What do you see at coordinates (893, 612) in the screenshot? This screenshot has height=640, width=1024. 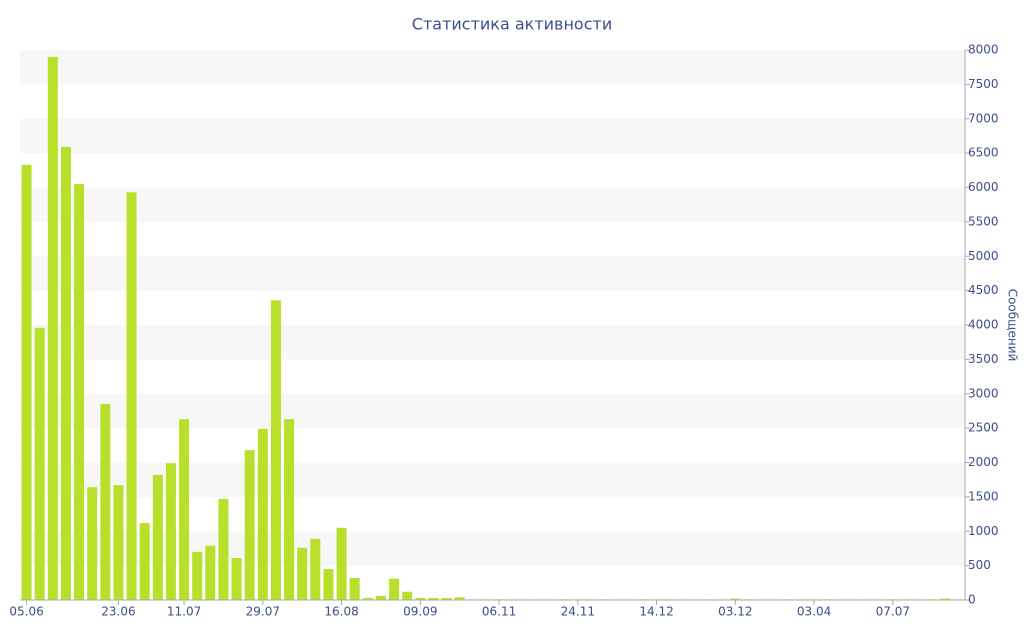 I see `x-tick-label: 07.07` at bounding box center [893, 612].